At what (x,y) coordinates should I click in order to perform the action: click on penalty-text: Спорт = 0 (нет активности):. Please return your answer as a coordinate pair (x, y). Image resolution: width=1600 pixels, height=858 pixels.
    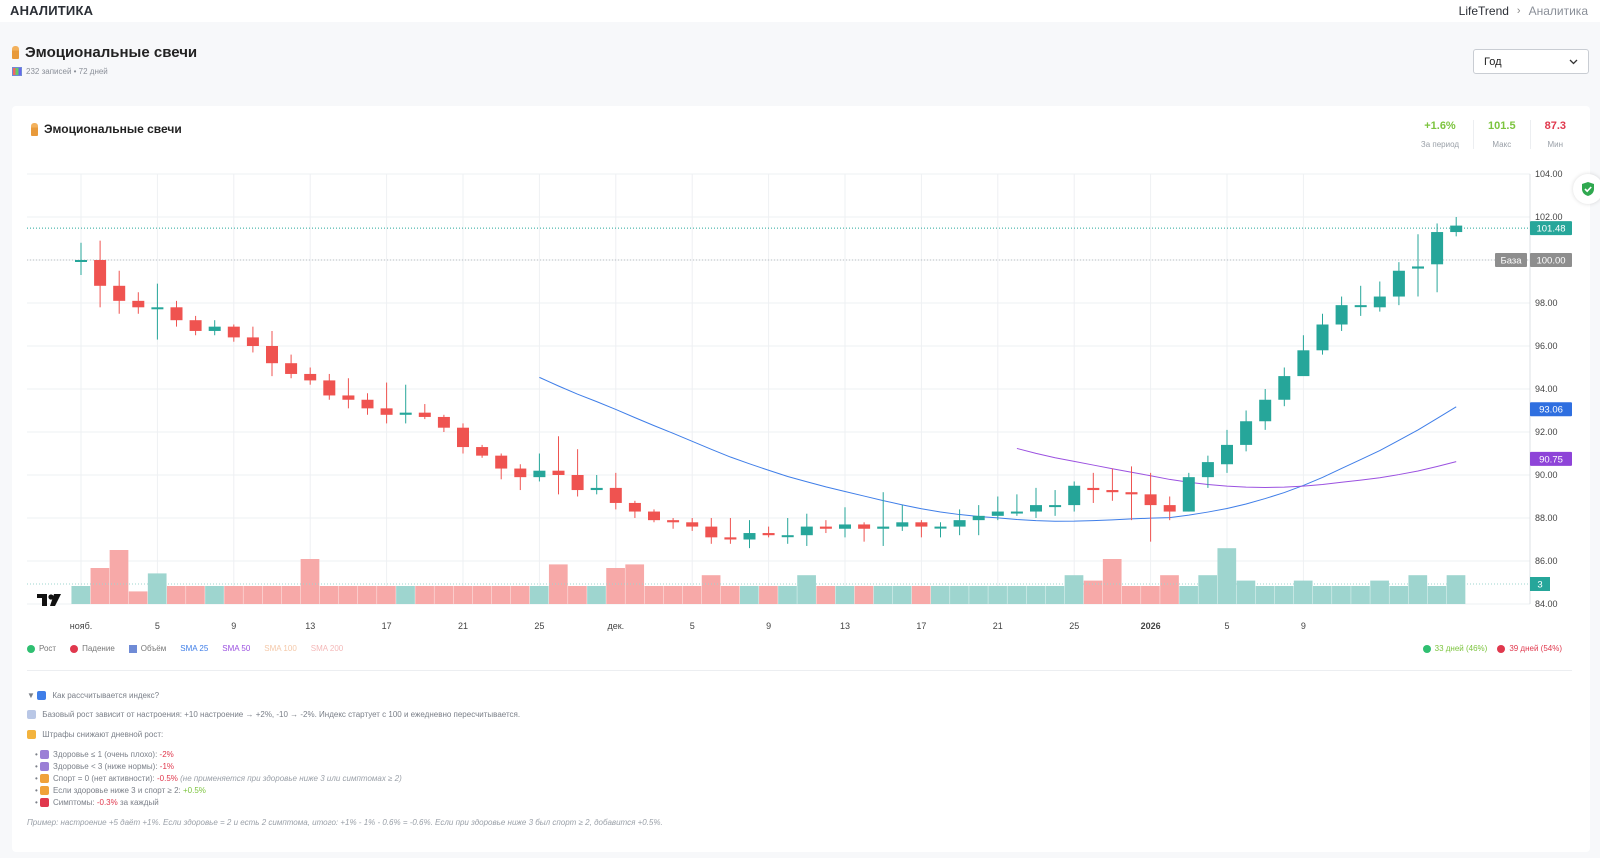
    Looking at the image, I should click on (105, 778).